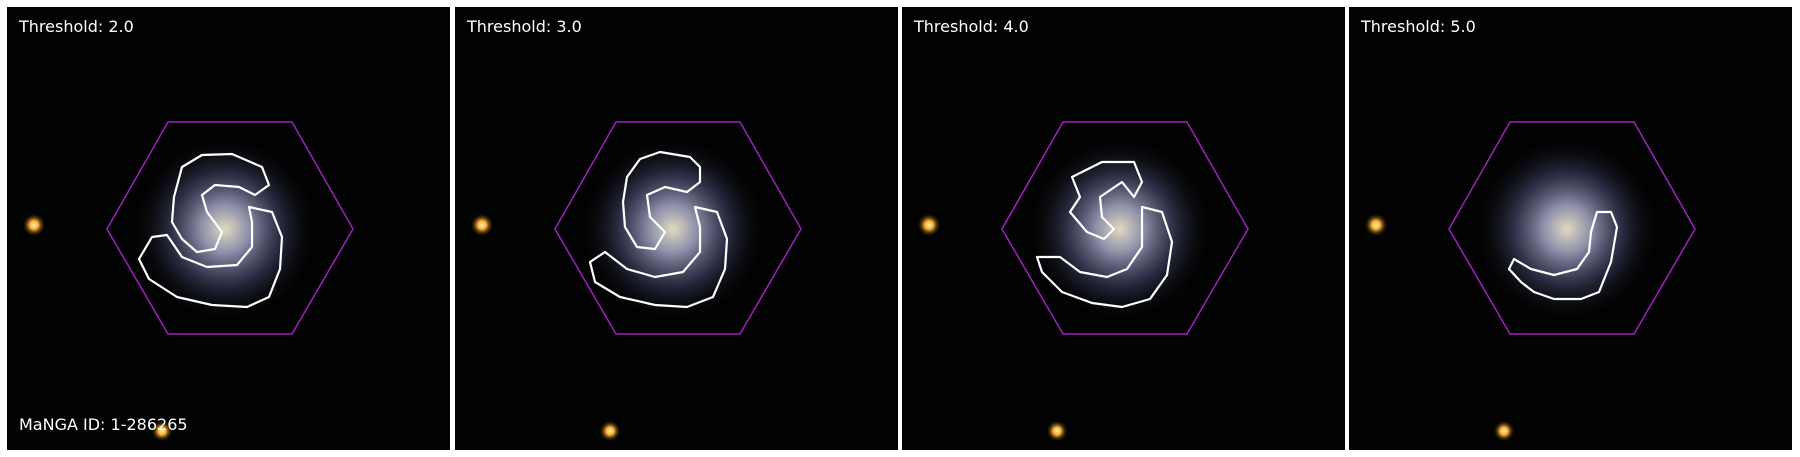 This screenshot has width=1800, height=457. What do you see at coordinates (76, 26) in the screenshot?
I see `threshold-label: Threshold: 2.0` at bounding box center [76, 26].